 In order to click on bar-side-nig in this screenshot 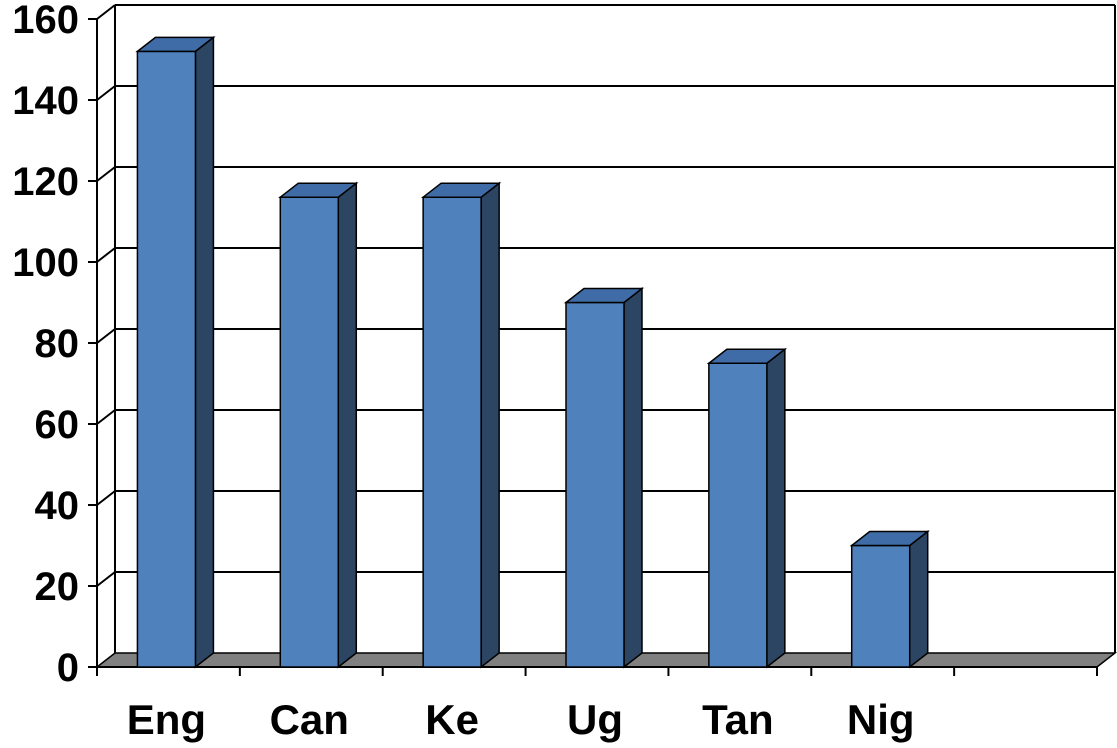, I will do `click(918, 599)`.